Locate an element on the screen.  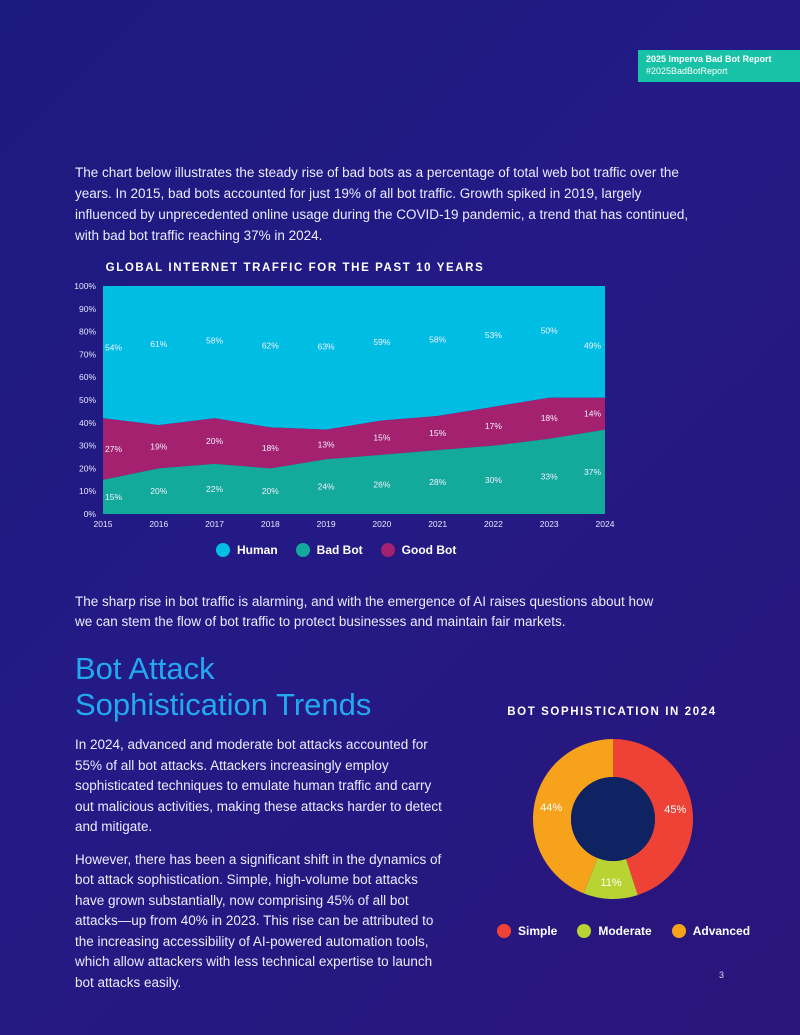
report-hashtag: #2025BadBotReport is located at coordinates (687, 71).